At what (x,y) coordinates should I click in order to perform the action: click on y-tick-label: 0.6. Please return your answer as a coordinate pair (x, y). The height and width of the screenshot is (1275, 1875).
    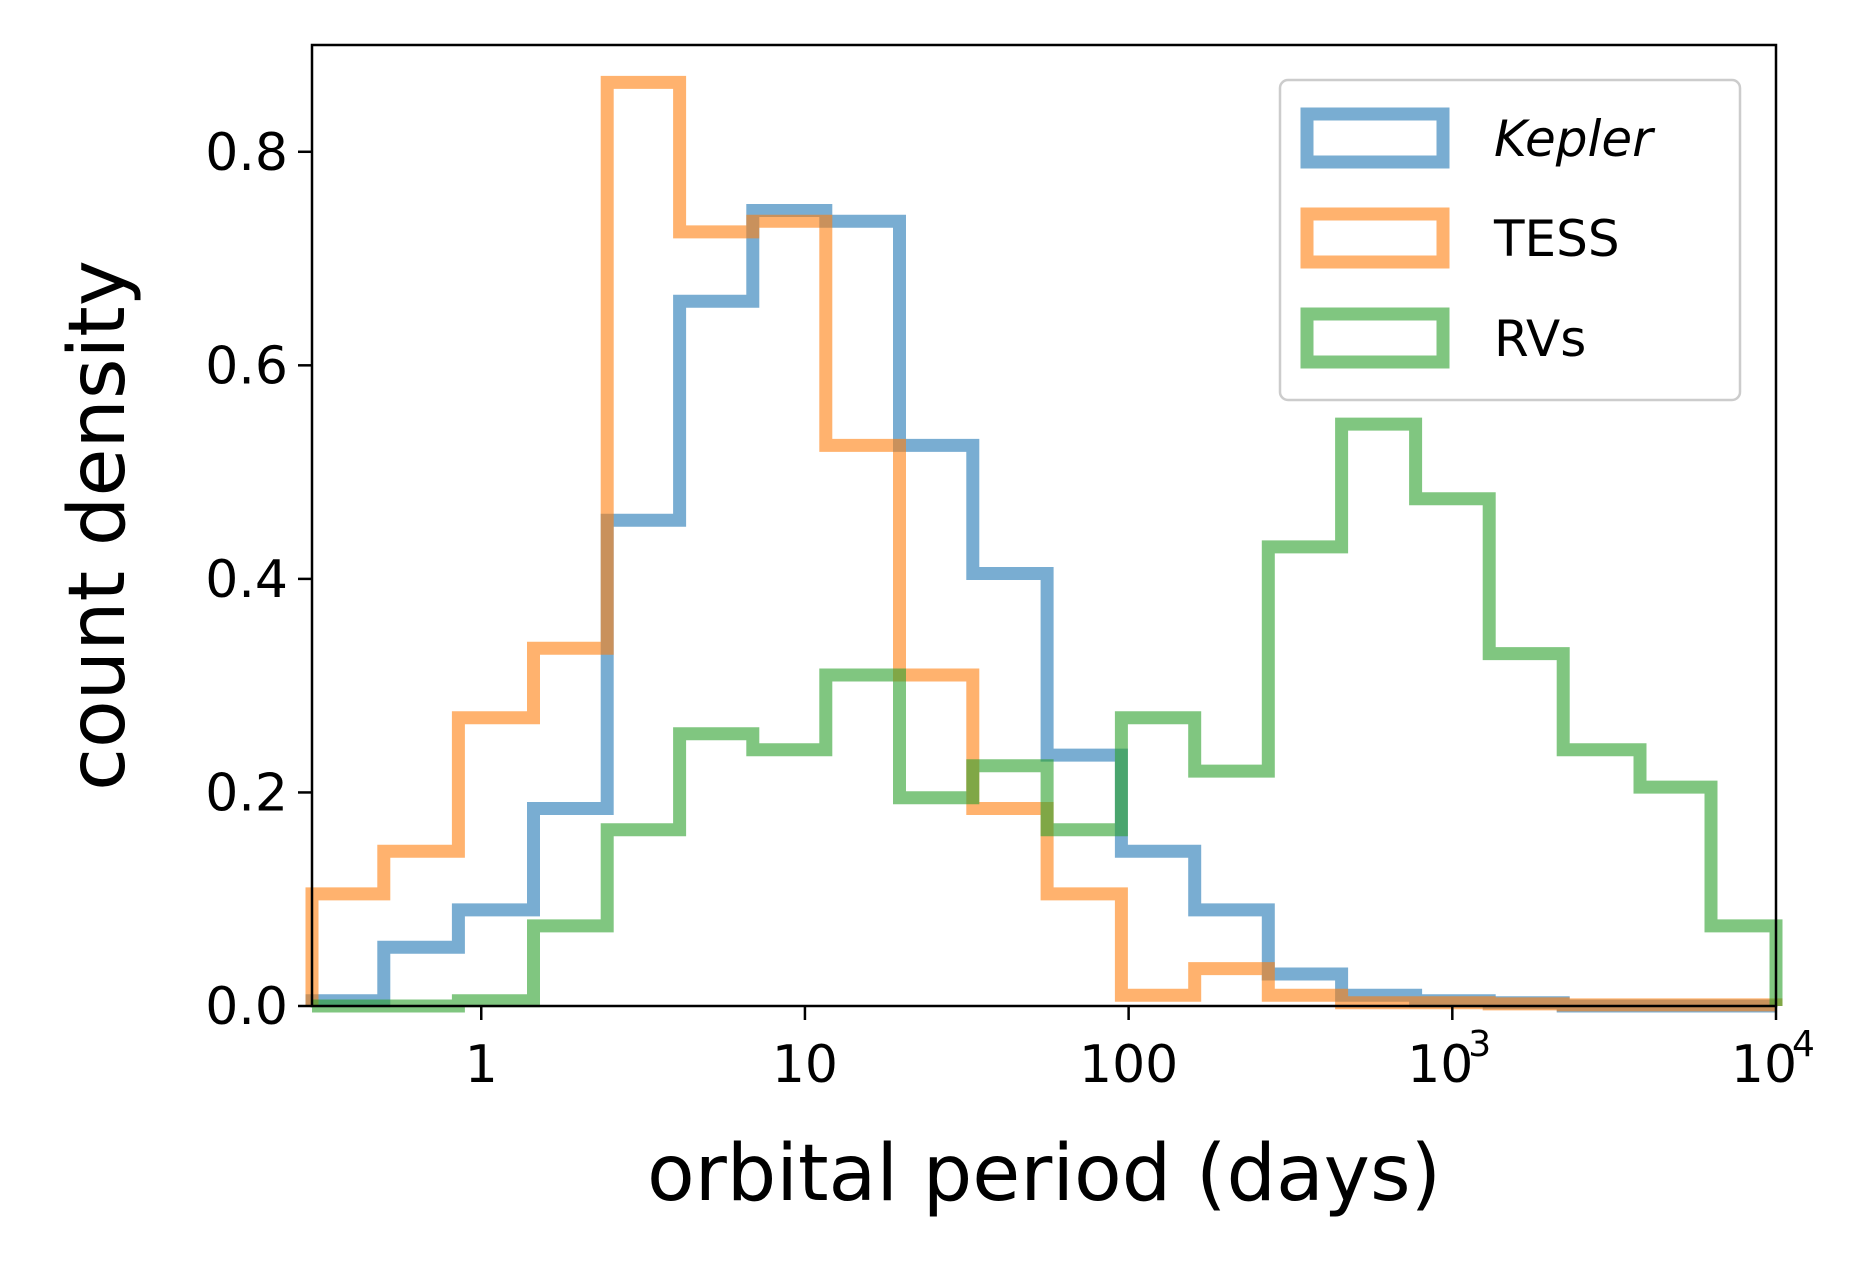
    Looking at the image, I should click on (246, 366).